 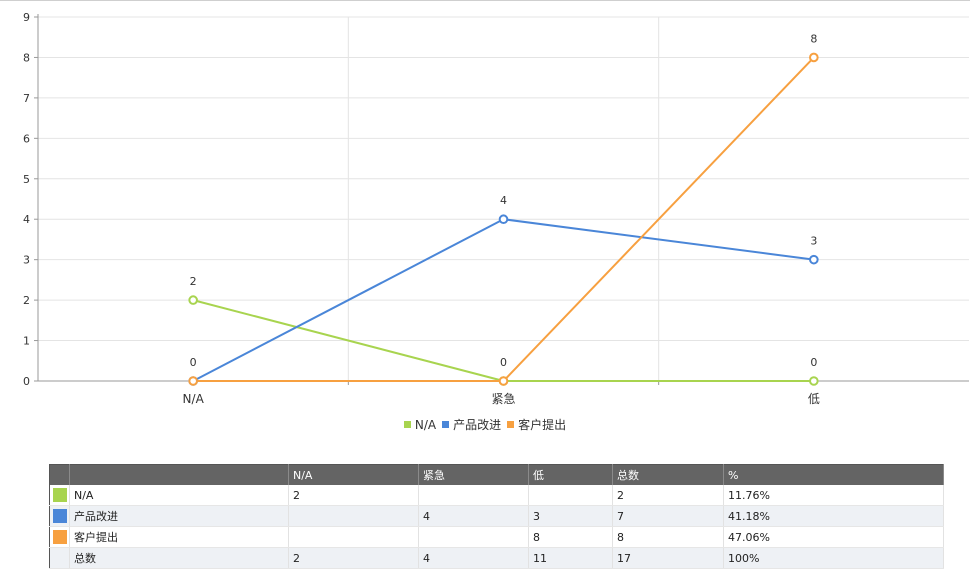 I want to click on y-tick-label: 6, so click(x=26, y=138).